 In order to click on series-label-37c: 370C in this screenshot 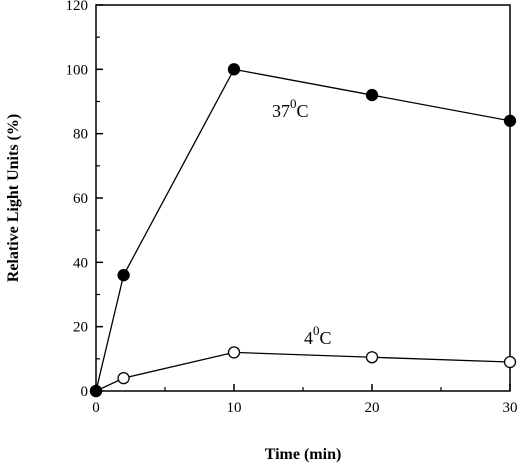, I will do `click(290, 108)`.